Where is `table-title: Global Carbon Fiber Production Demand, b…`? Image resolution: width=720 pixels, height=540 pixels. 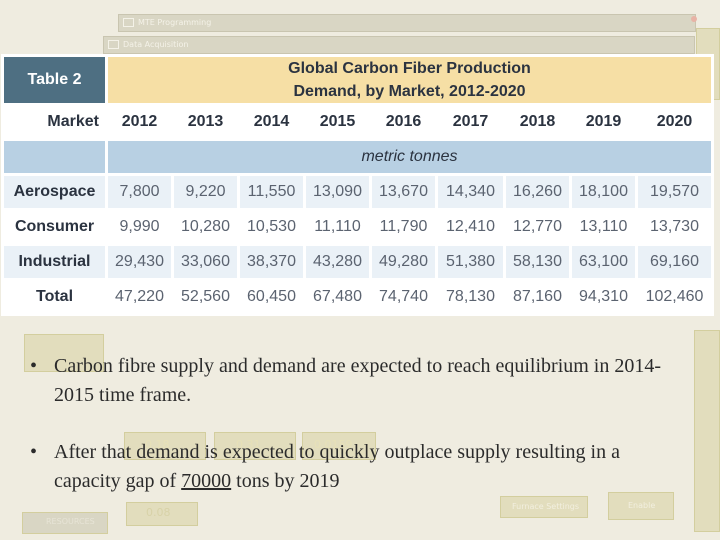 table-title: Global Carbon Fiber Production Demand, b… is located at coordinates (409, 80).